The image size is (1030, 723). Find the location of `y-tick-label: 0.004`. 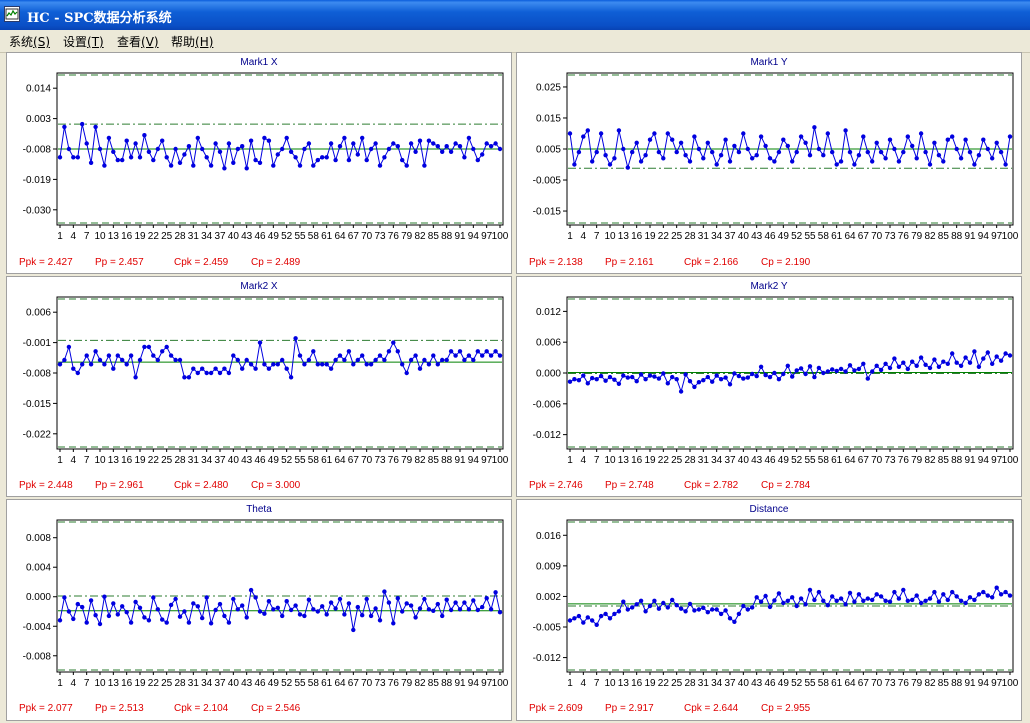

y-tick-label: 0.004 is located at coordinates (38, 568).